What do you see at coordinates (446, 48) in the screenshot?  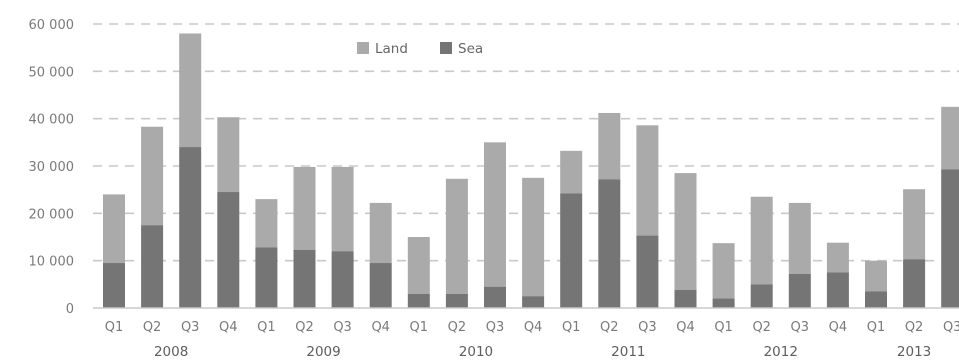 I see `legend-swatch-sea` at bounding box center [446, 48].